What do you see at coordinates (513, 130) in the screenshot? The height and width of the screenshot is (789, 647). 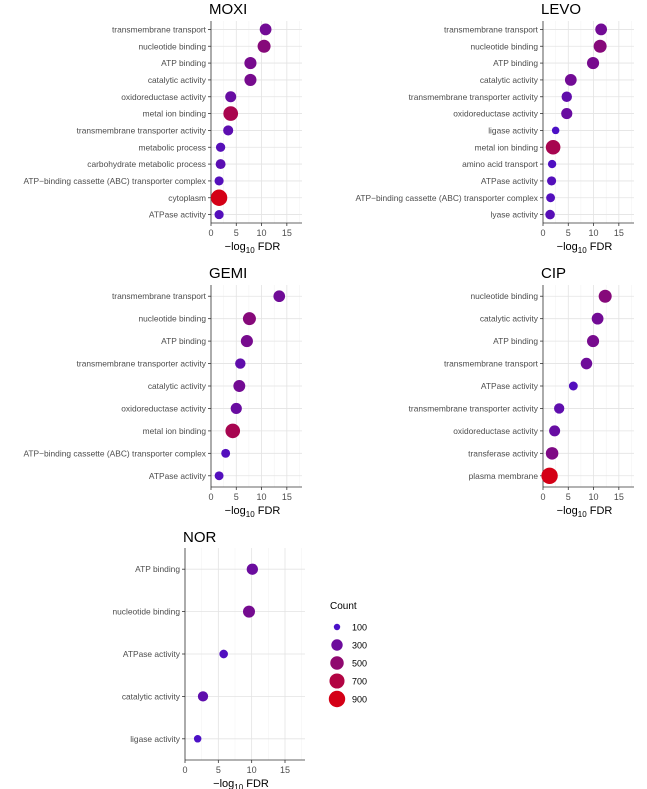 I see `category-label: ligase activity` at bounding box center [513, 130].